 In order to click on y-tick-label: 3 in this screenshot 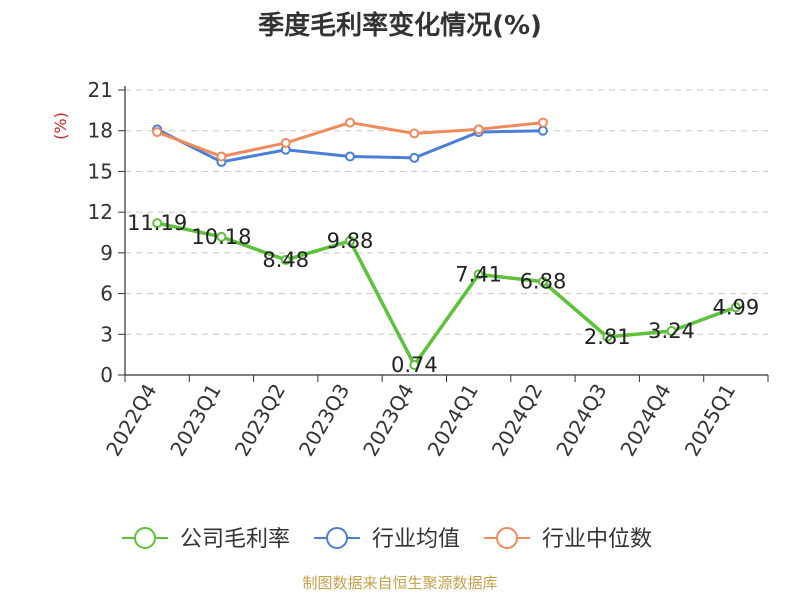, I will do `click(106, 334)`.